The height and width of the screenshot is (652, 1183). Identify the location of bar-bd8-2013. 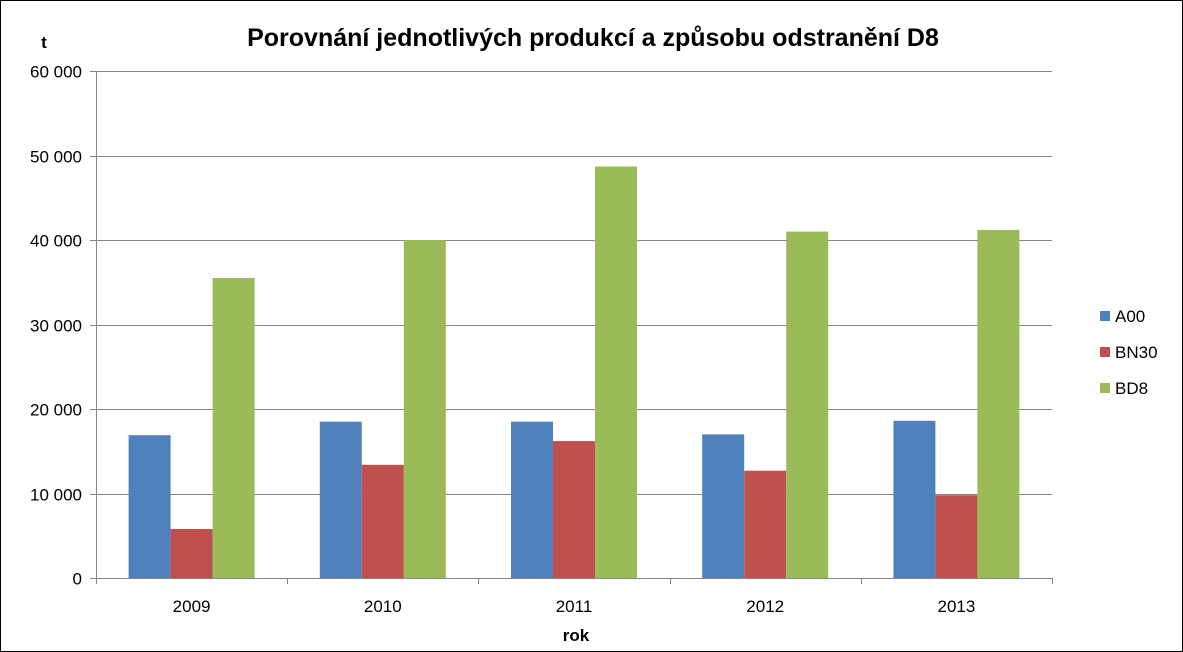
(998, 403).